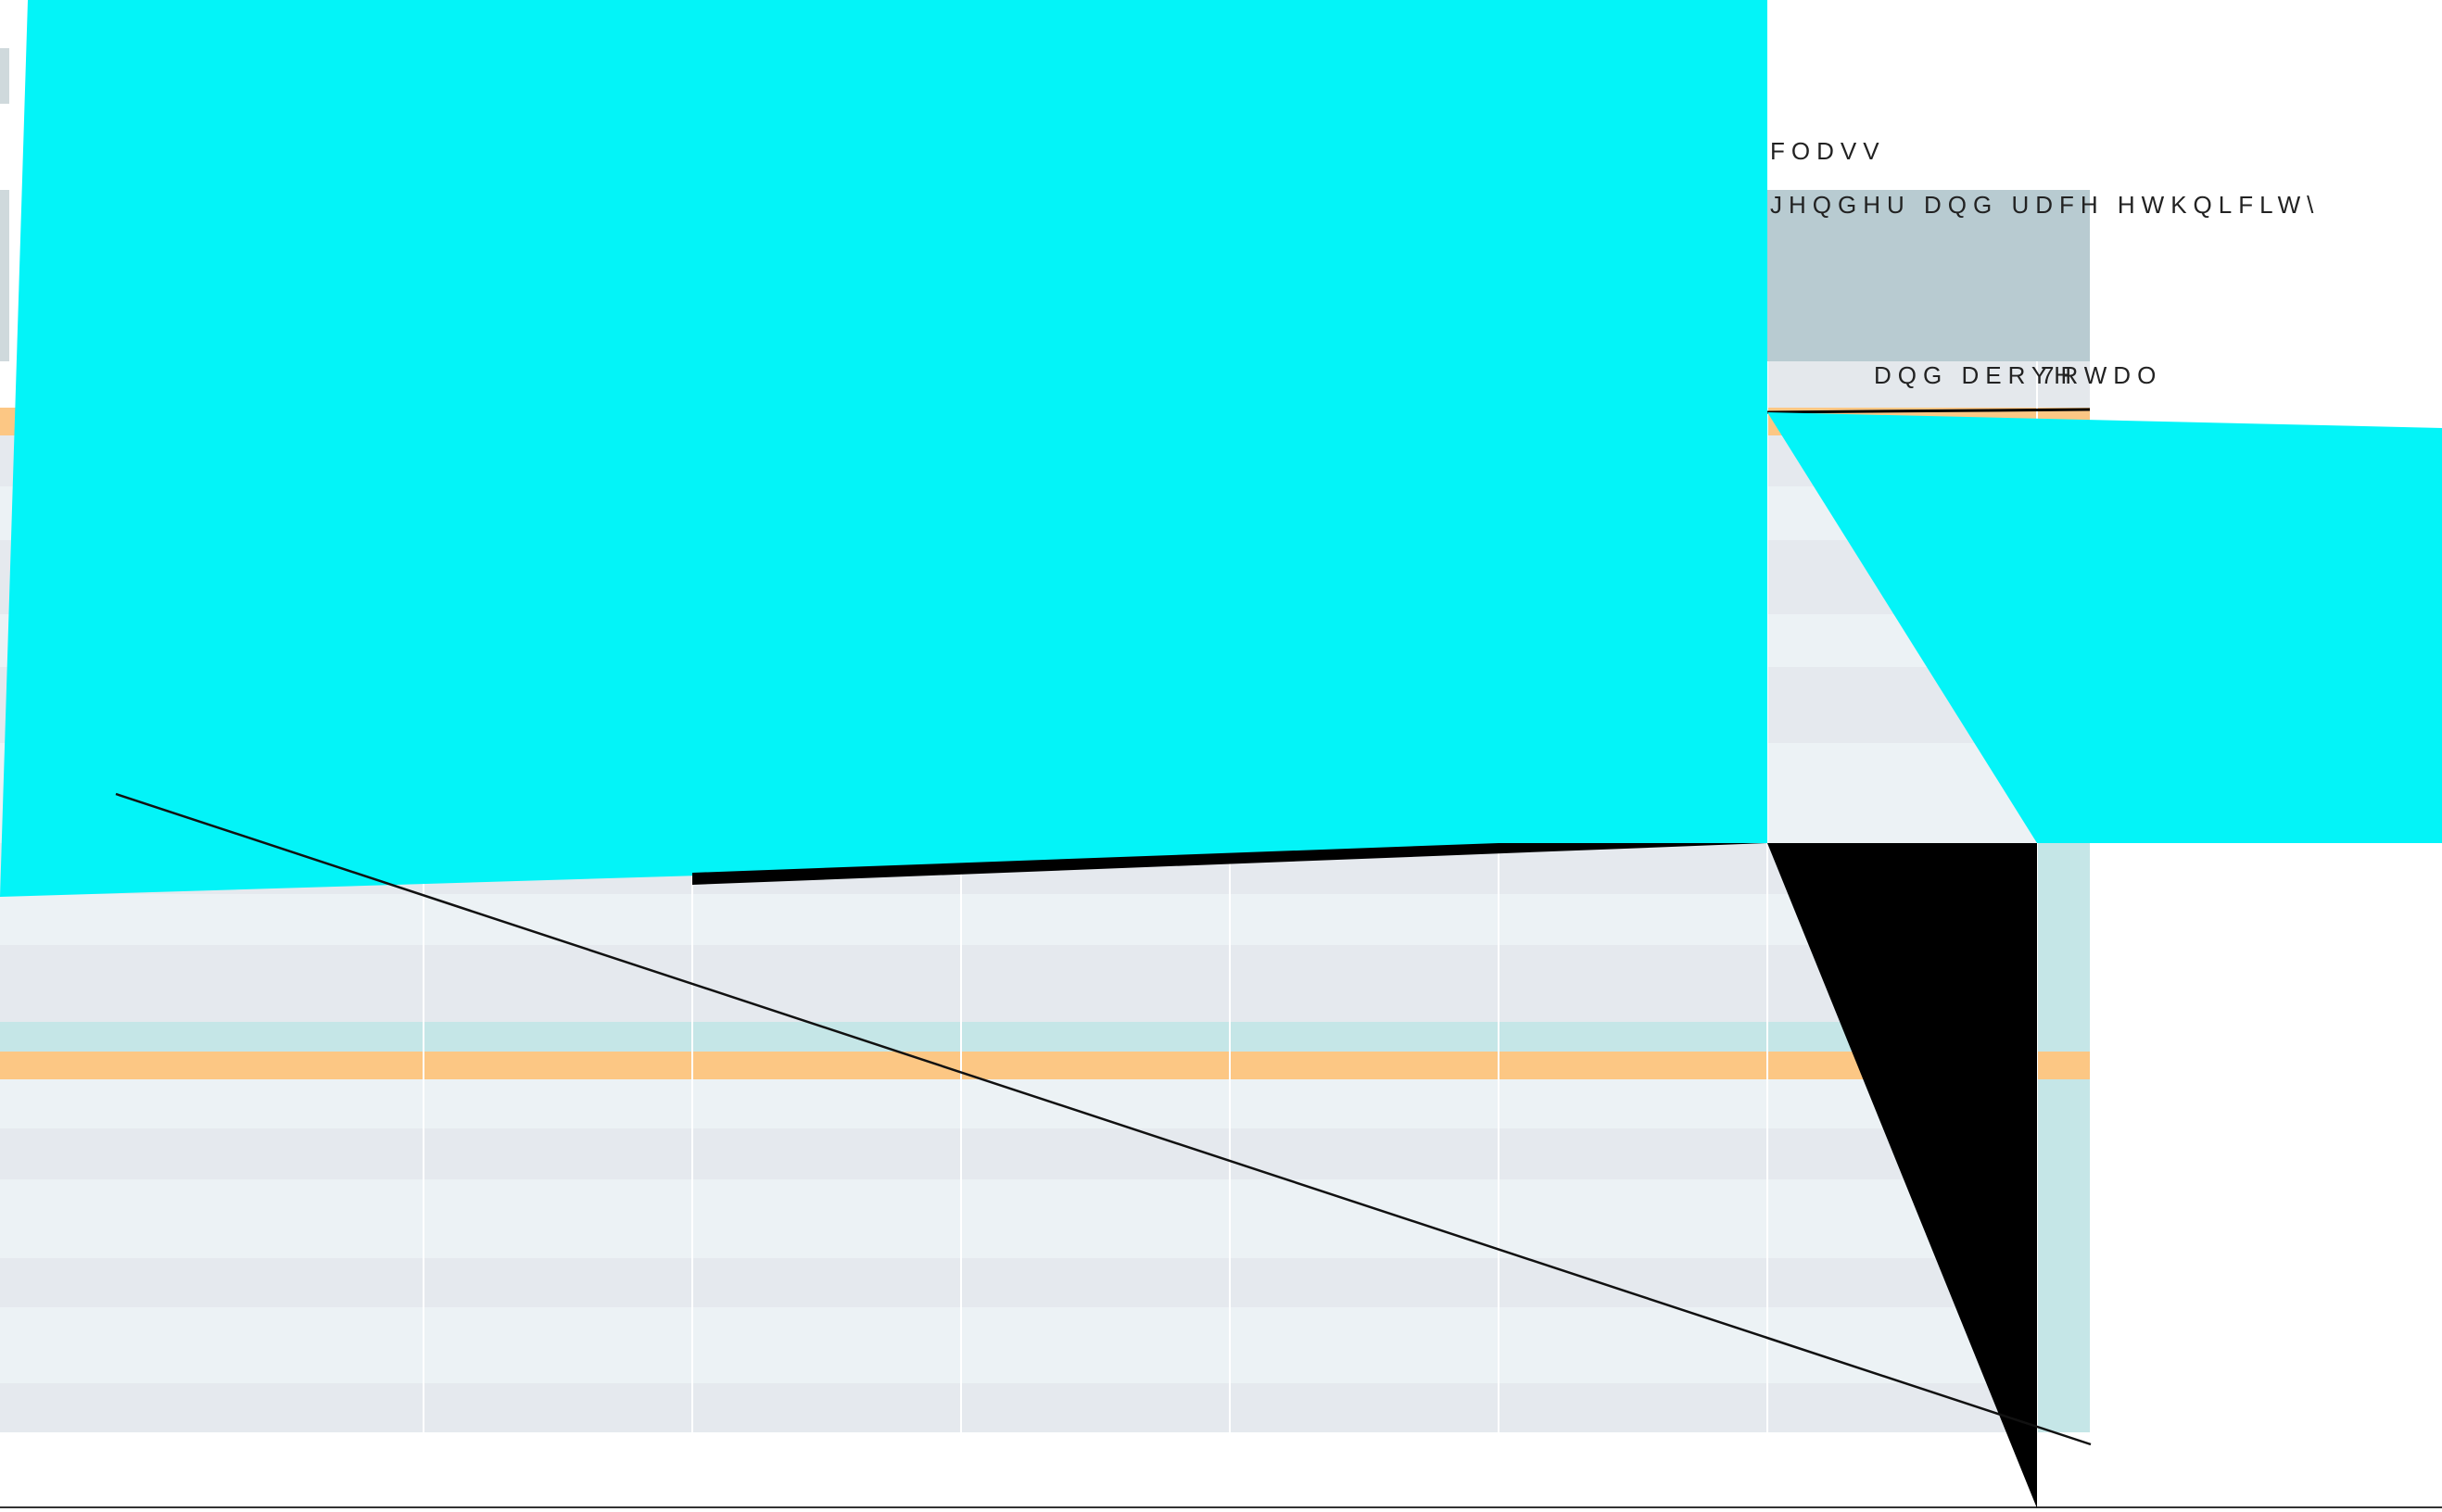 Image resolution: width=2442 pixels, height=1512 pixels. I want to click on table-row-teal, so click(1045, 1037).